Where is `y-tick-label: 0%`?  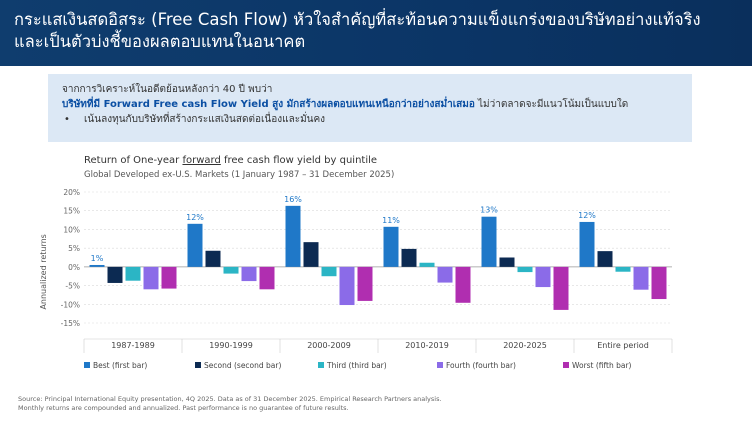 y-tick-label: 0% is located at coordinates (74, 267).